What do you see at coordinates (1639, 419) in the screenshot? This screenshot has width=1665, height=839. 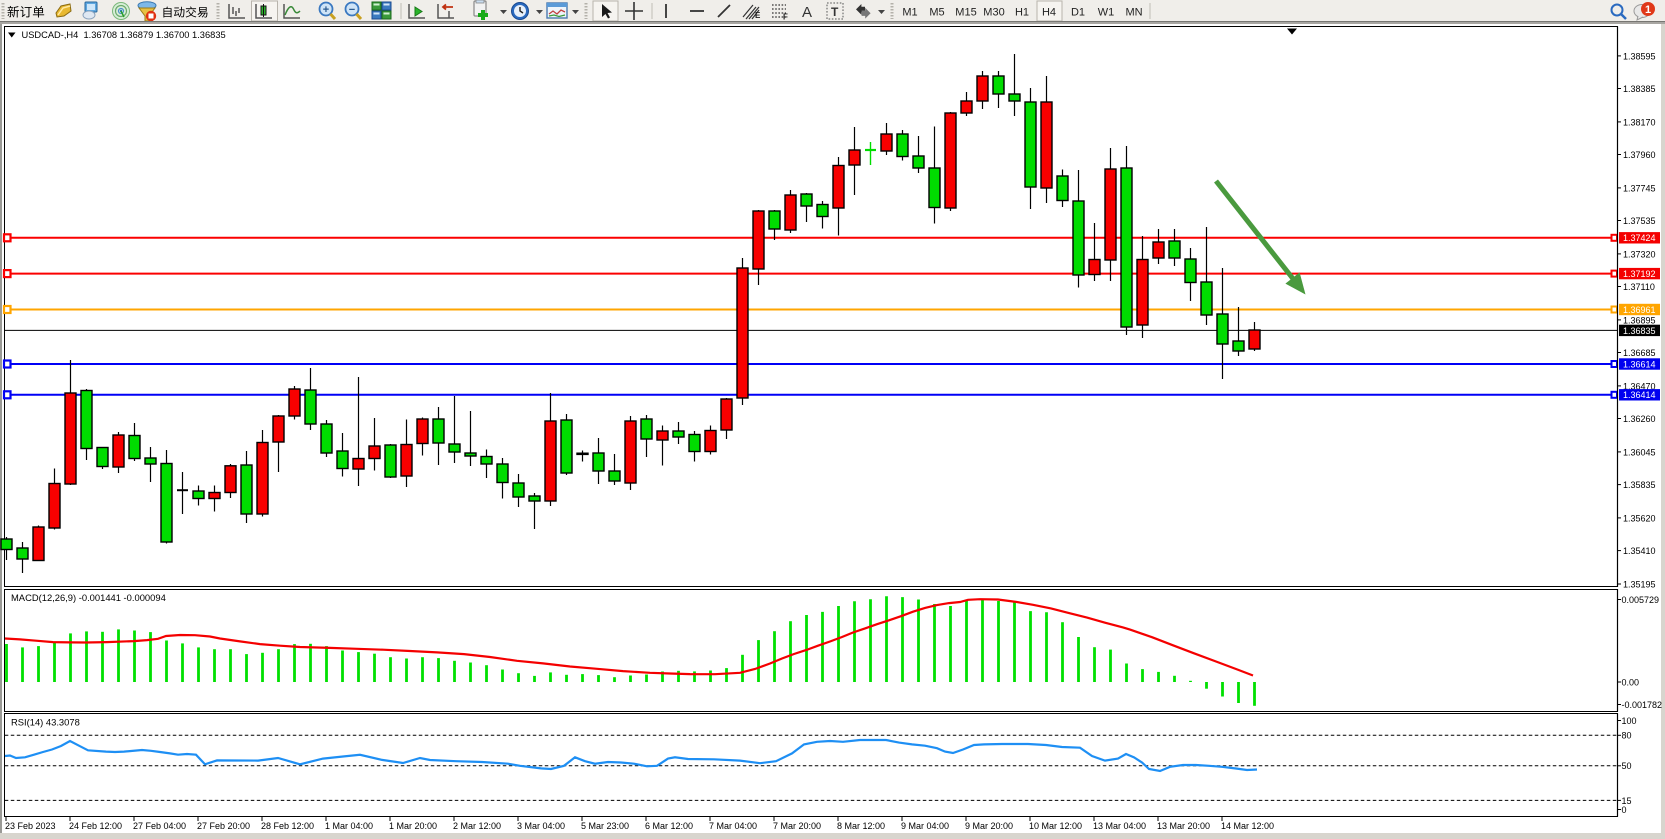 I see `svg-text: 1.36260` at bounding box center [1639, 419].